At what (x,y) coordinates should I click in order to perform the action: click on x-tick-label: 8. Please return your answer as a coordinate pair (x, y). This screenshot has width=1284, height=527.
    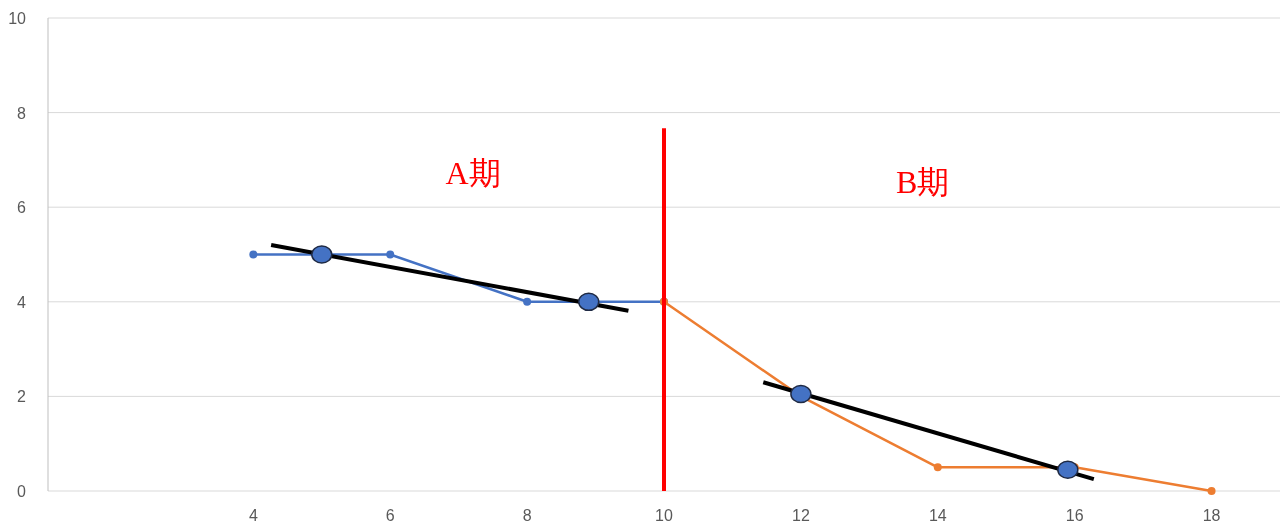
    Looking at the image, I should click on (527, 515).